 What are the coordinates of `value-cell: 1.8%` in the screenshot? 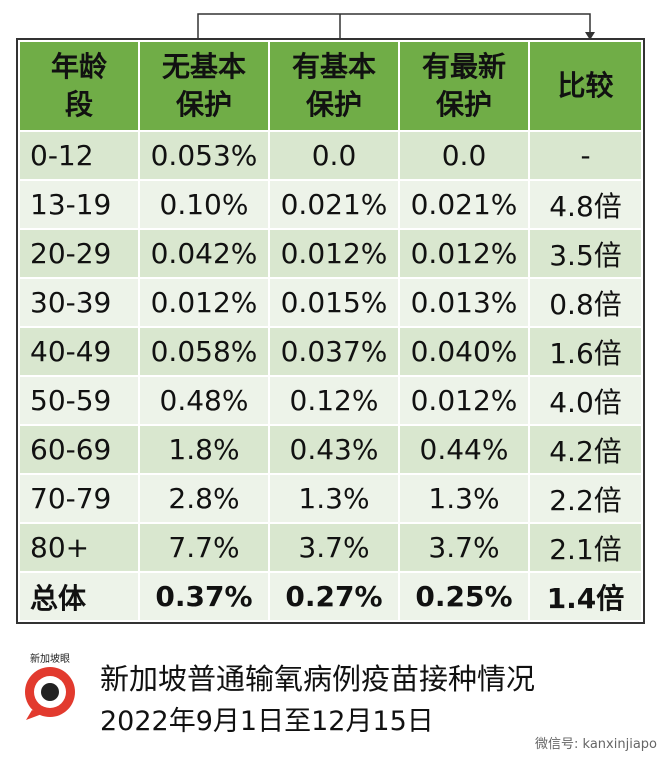 It's located at (204, 449).